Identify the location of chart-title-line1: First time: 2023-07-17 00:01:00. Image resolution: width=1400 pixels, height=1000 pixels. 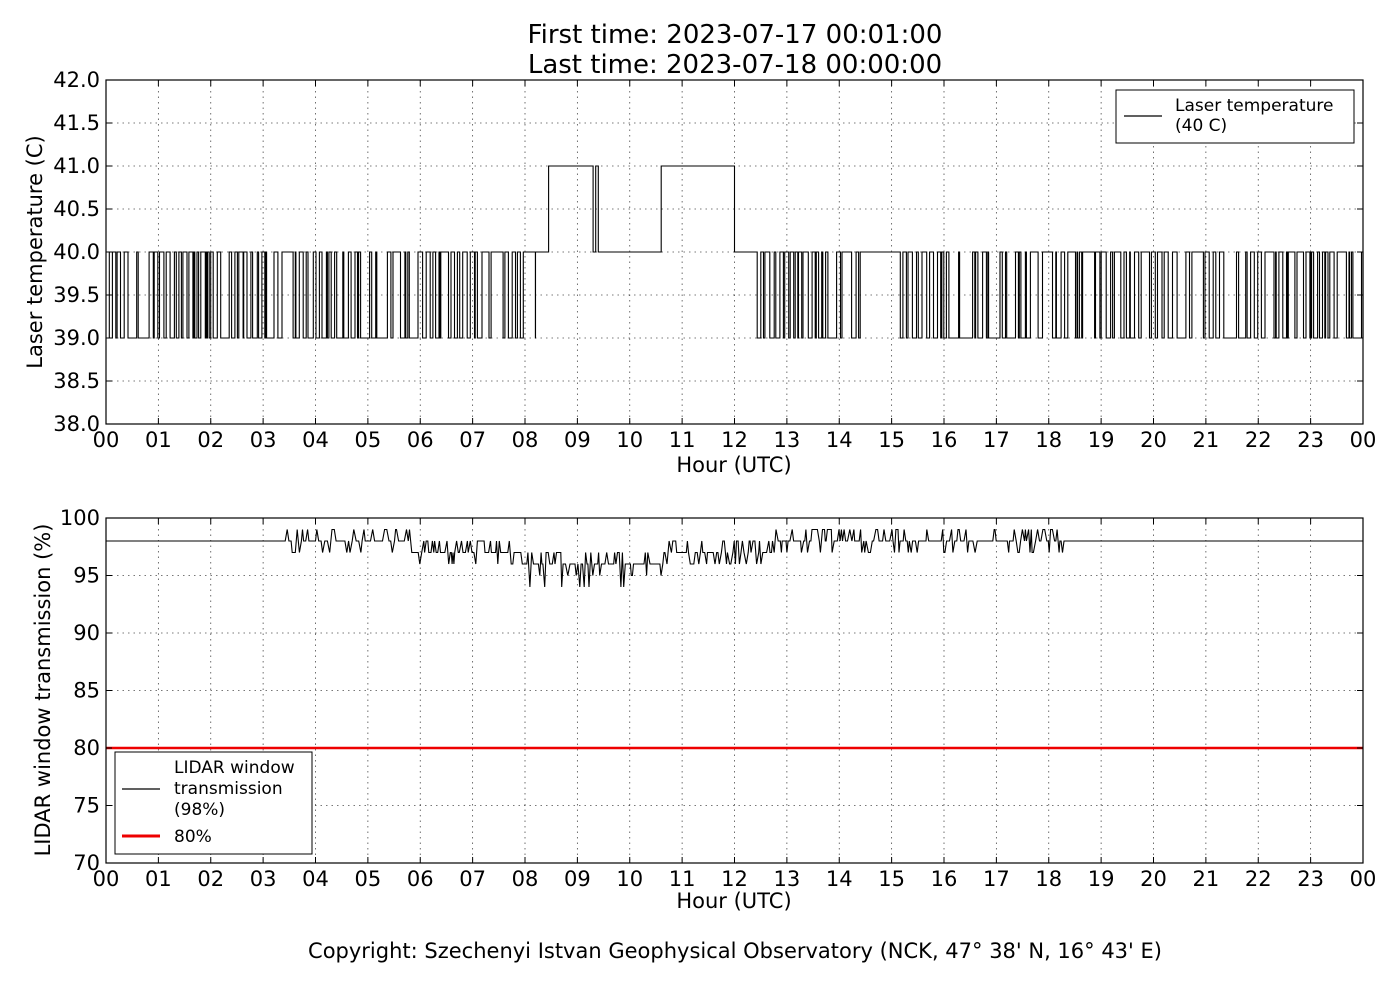
(735, 35).